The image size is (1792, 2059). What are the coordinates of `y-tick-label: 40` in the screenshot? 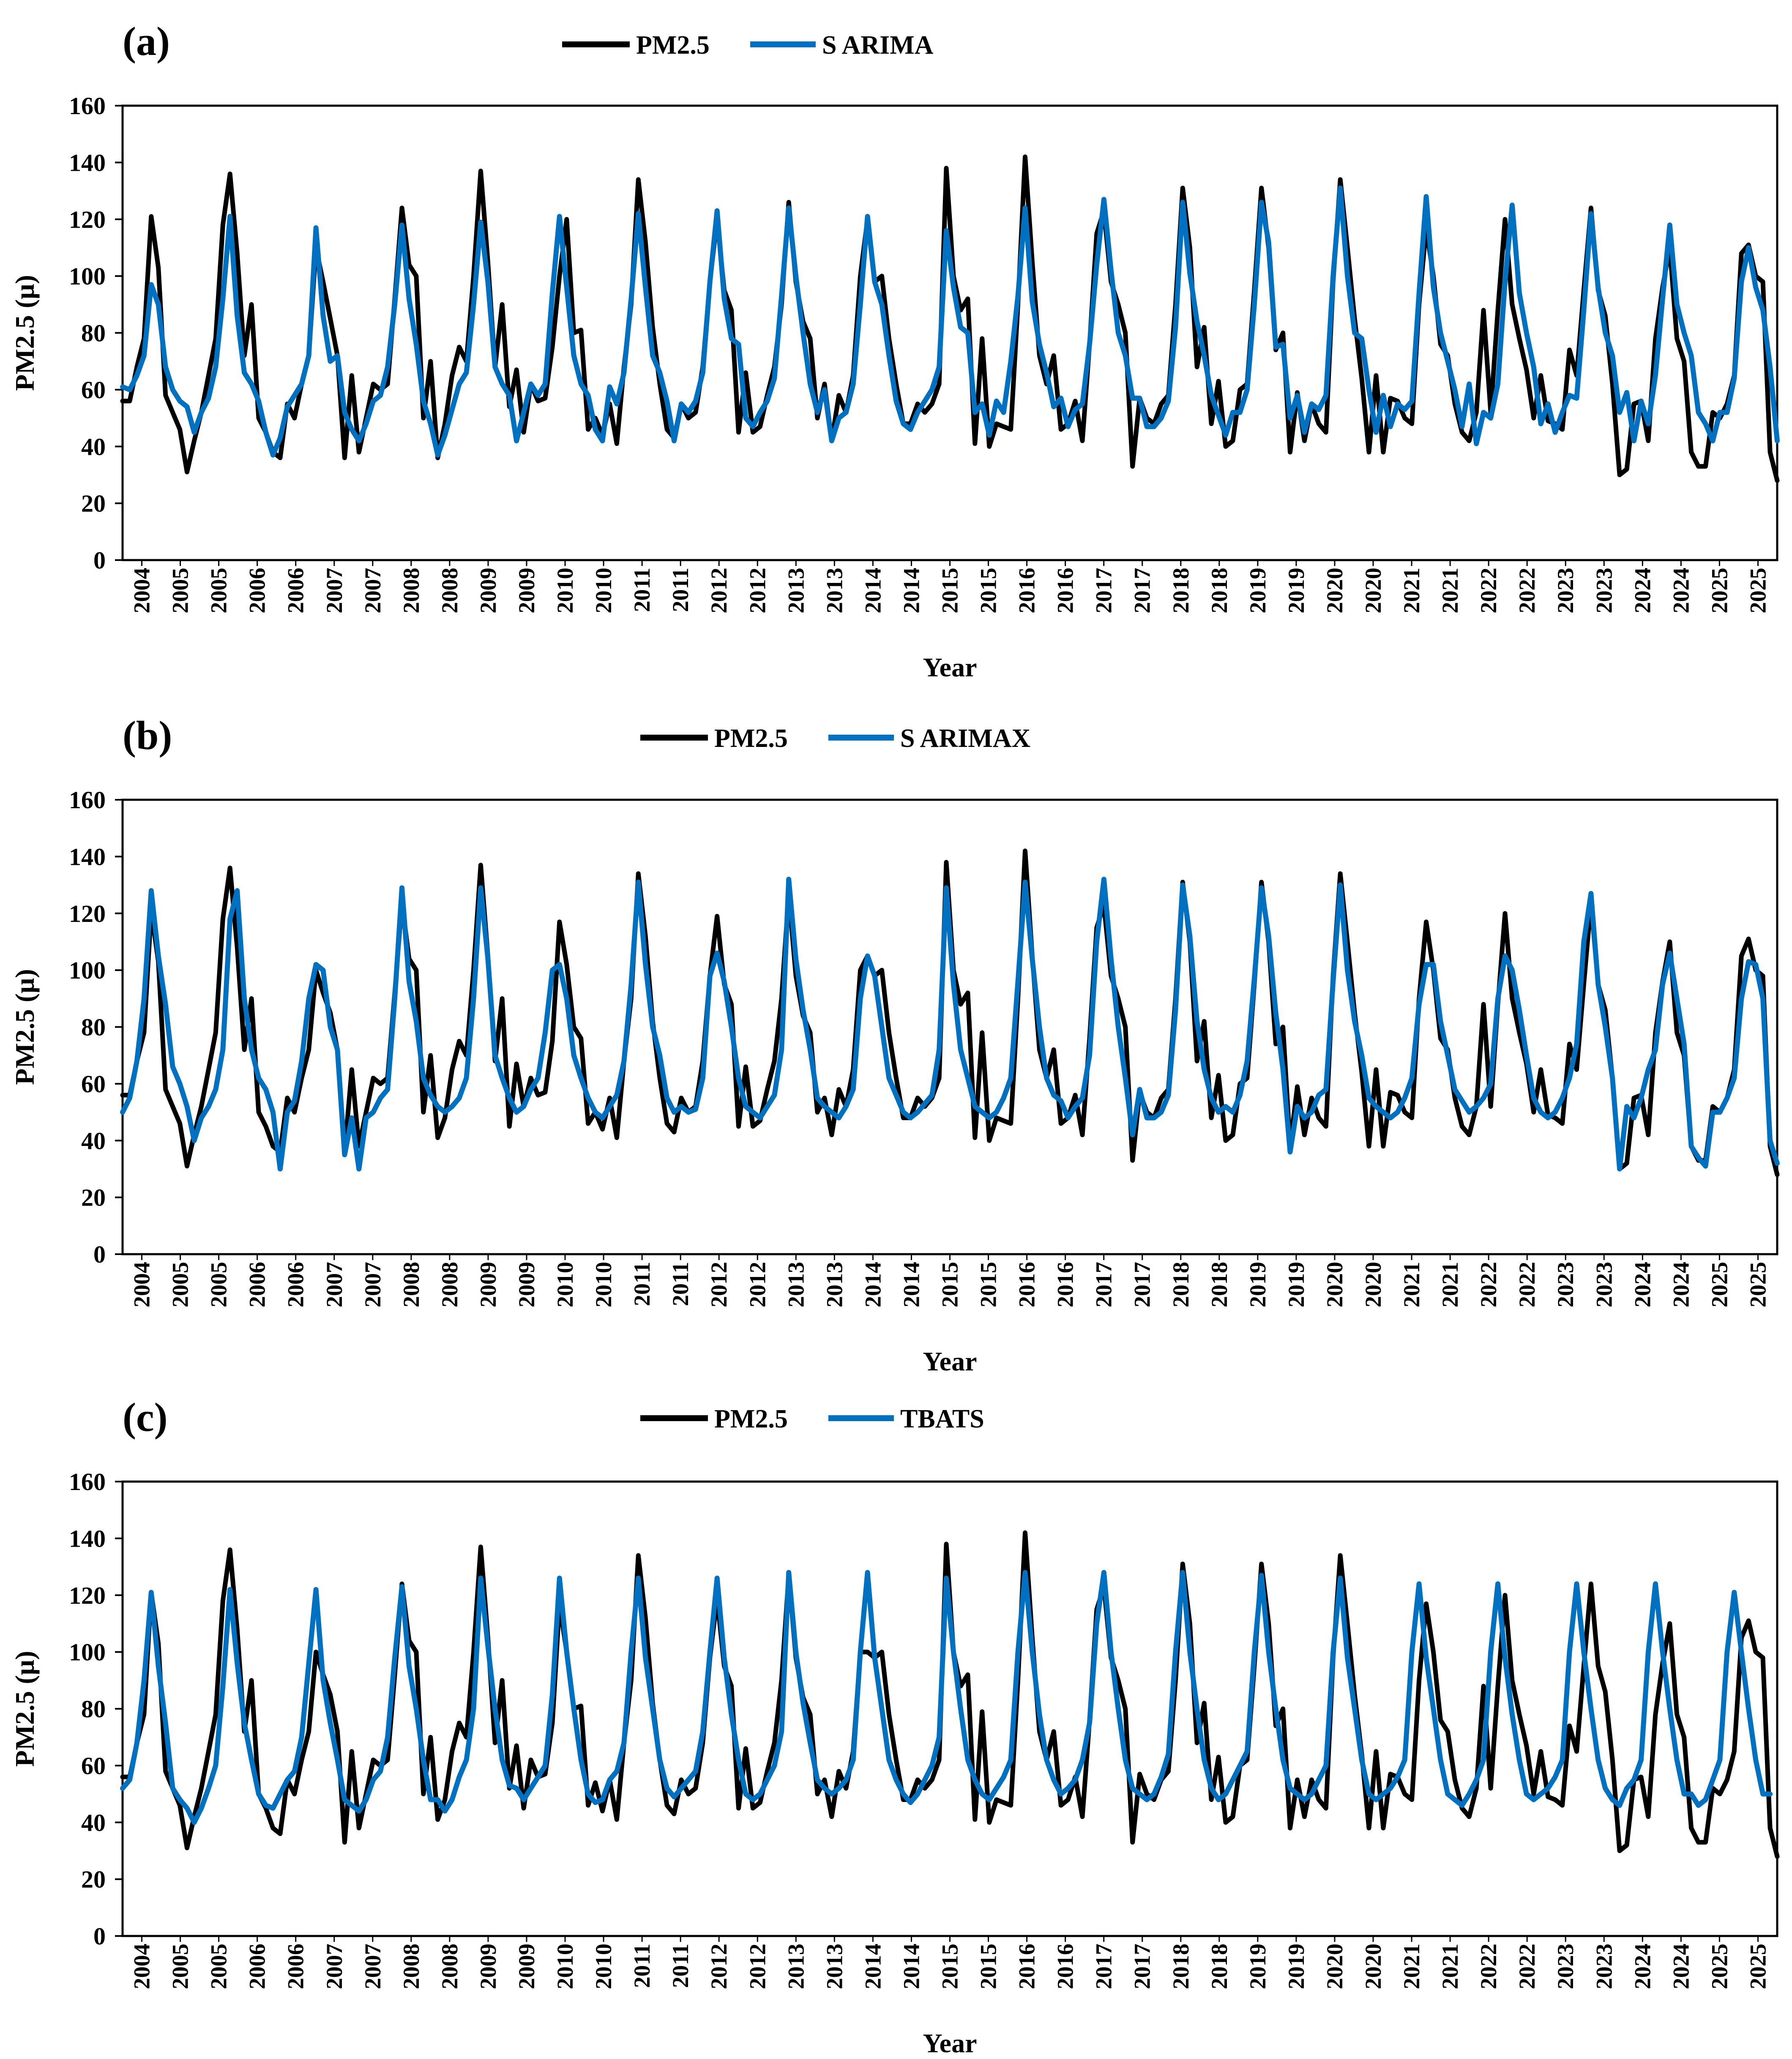 It's located at (93, 1822).